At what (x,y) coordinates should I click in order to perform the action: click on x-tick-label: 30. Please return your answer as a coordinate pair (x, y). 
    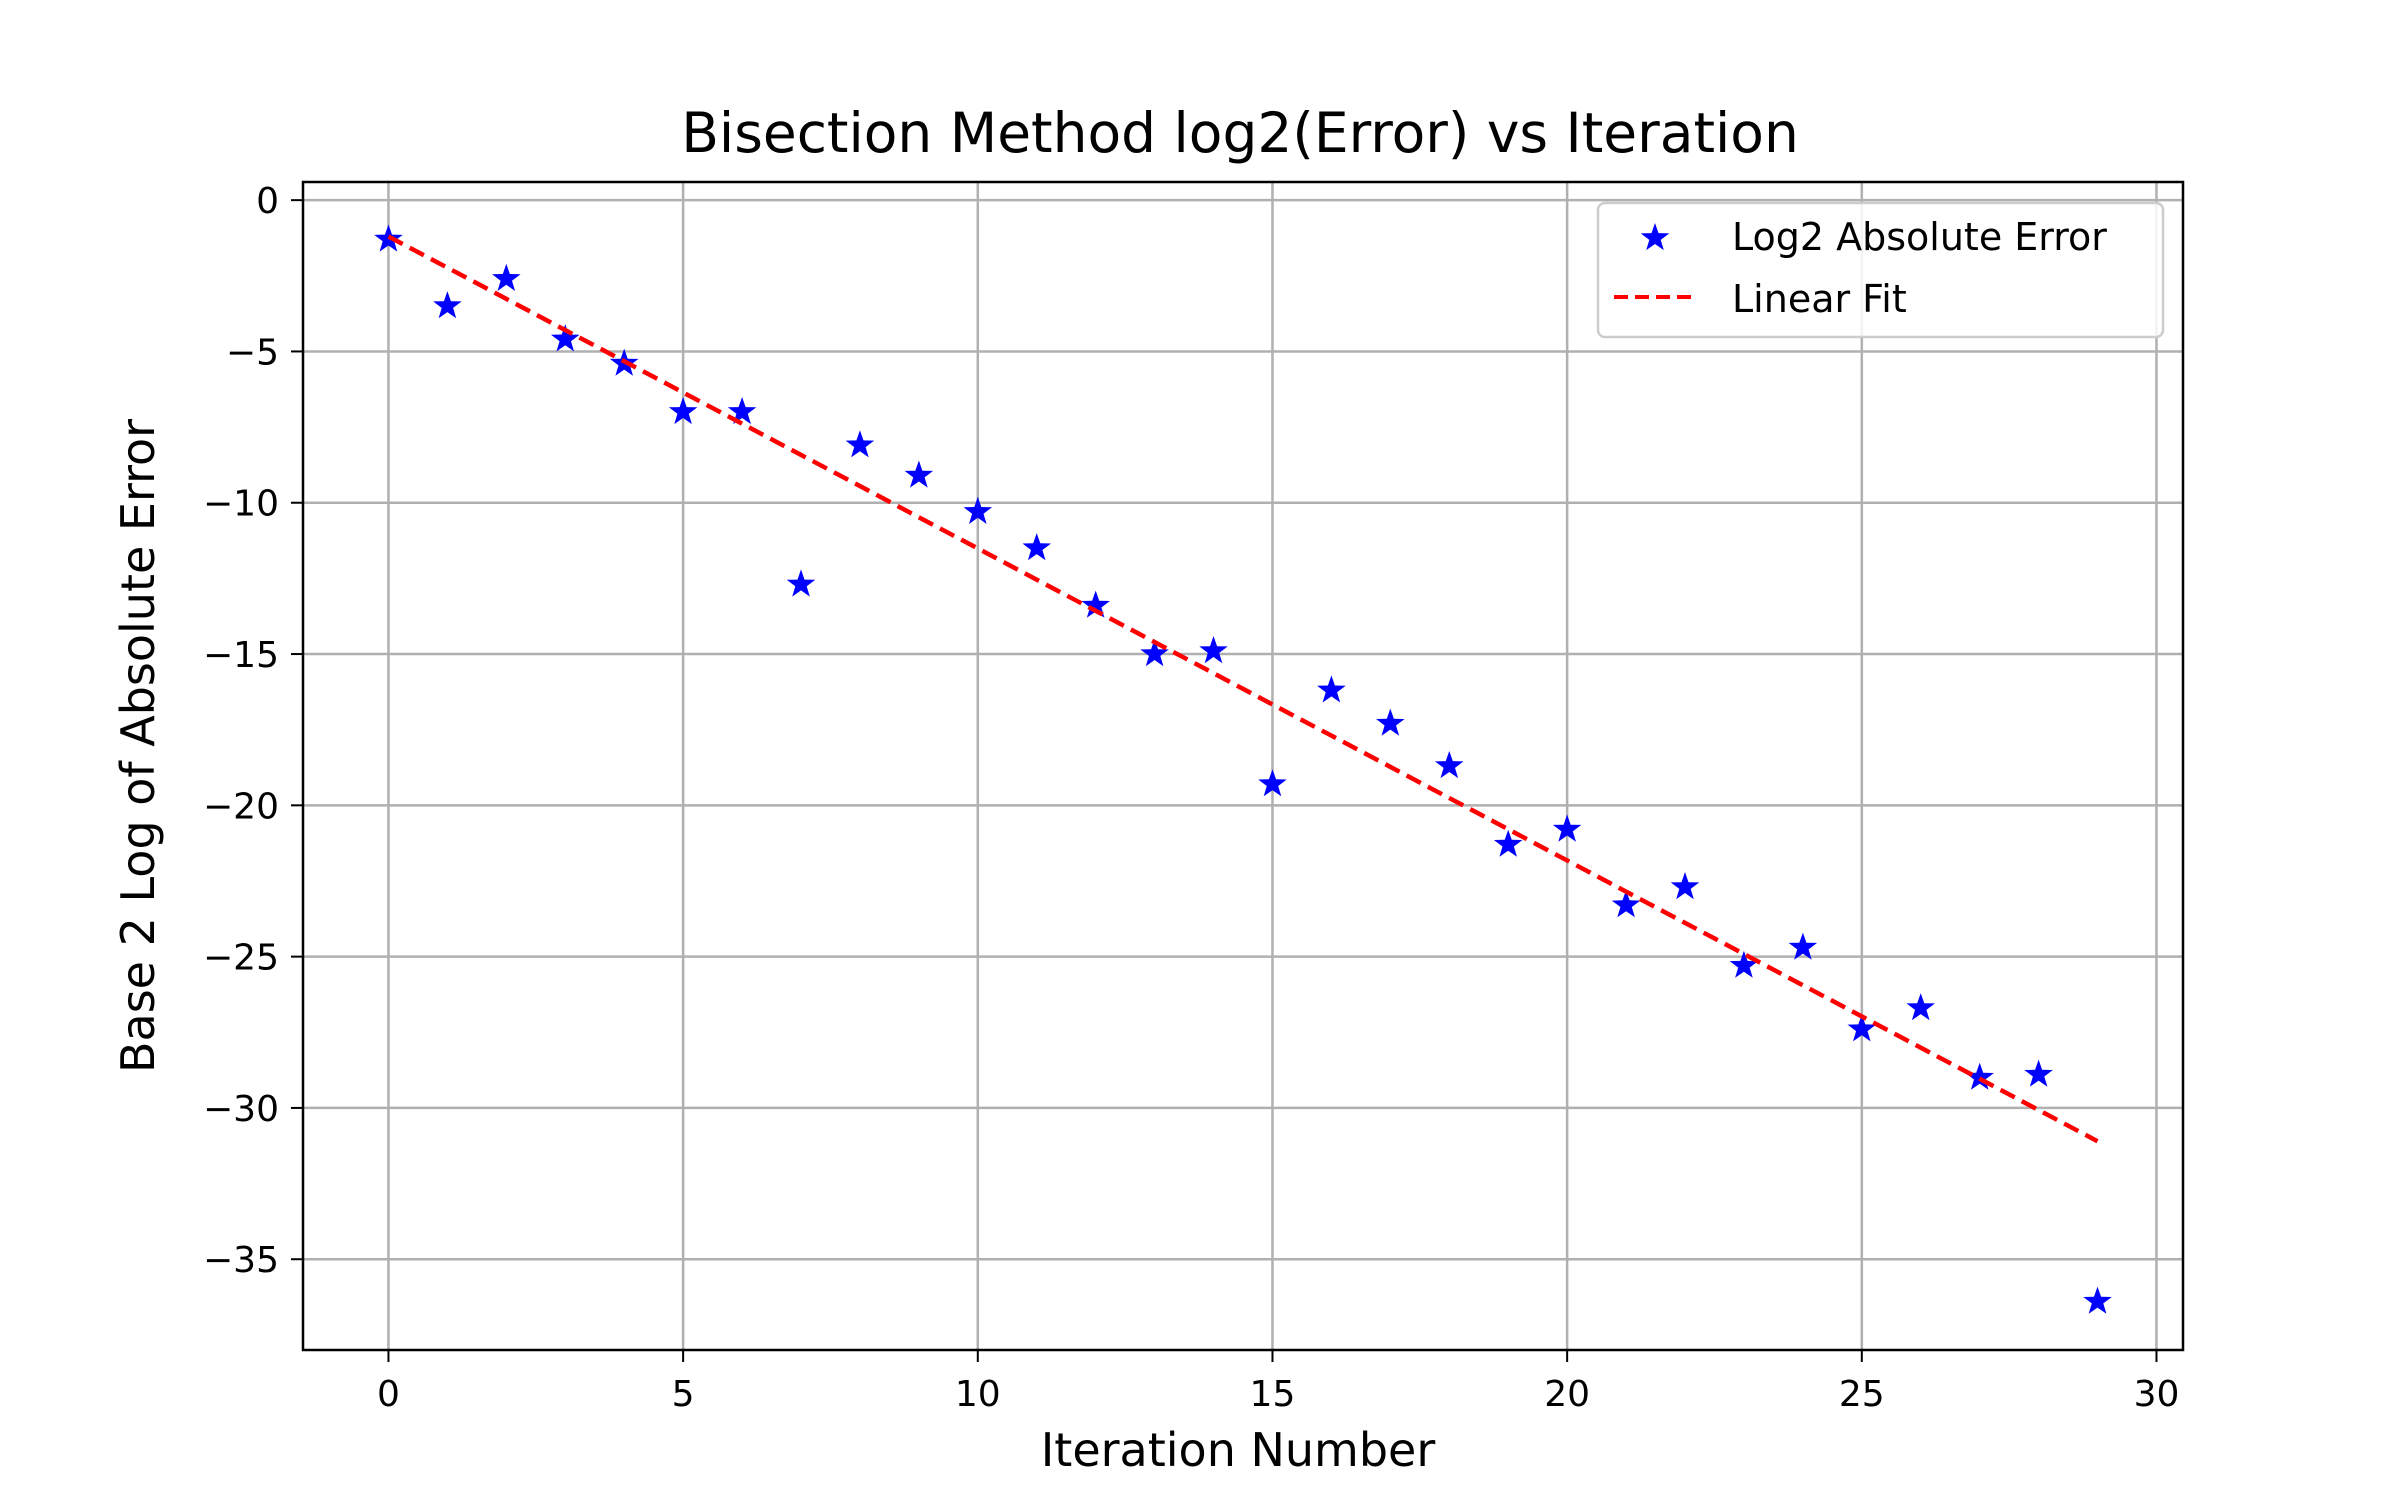
    Looking at the image, I should click on (2157, 1394).